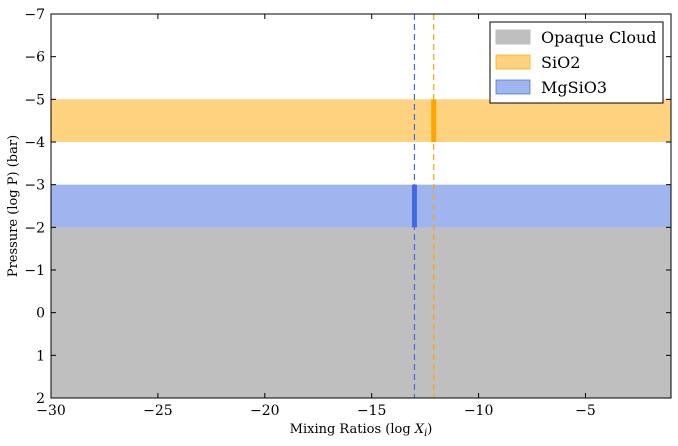 The height and width of the screenshot is (446, 678). Describe the element at coordinates (419, 429) in the screenshot. I see `x-axis-label-var: X` at that location.